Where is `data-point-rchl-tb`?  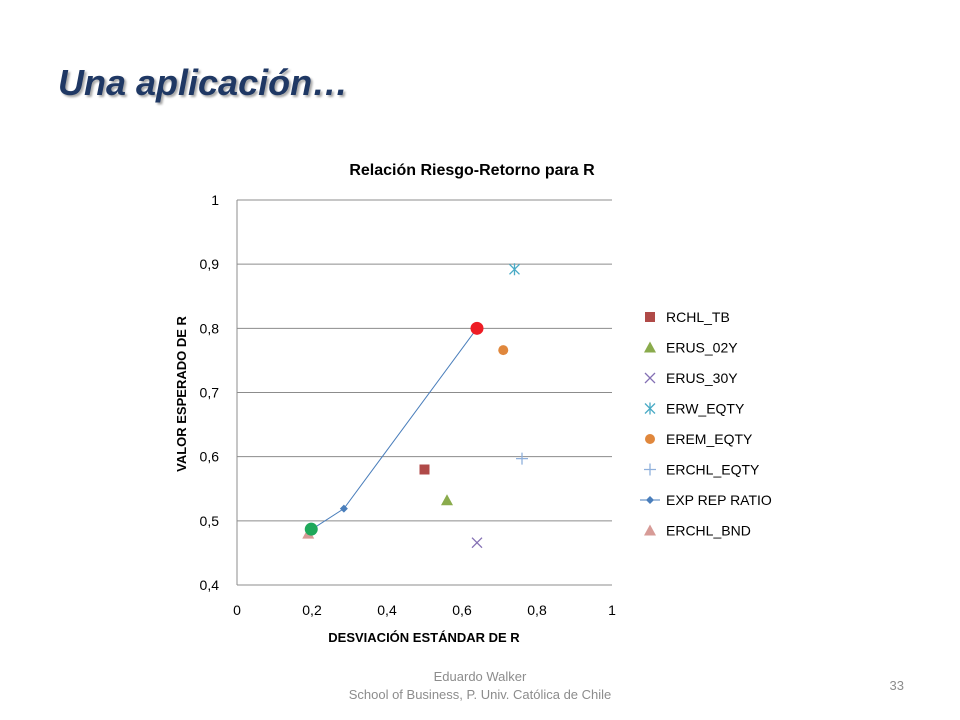 data-point-rchl-tb is located at coordinates (424, 469).